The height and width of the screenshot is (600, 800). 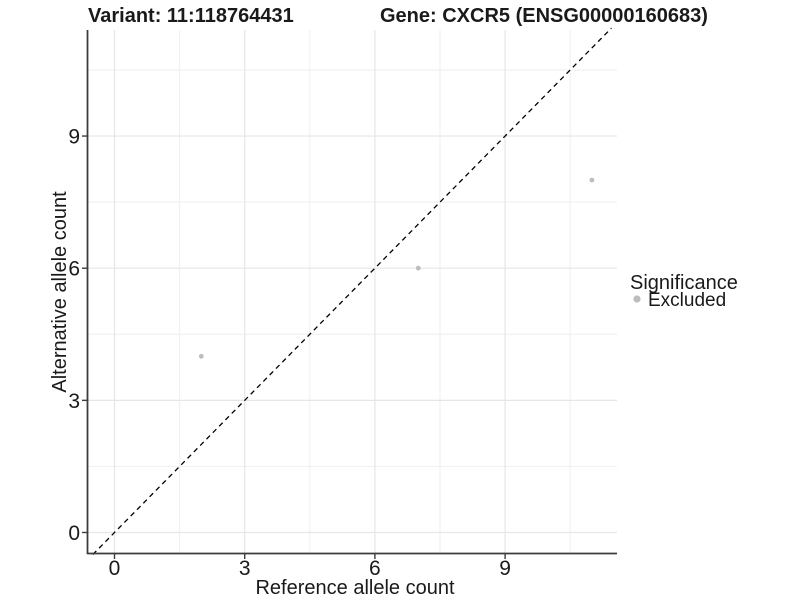 What do you see at coordinates (74, 137) in the screenshot?
I see `y-tick-label: 9` at bounding box center [74, 137].